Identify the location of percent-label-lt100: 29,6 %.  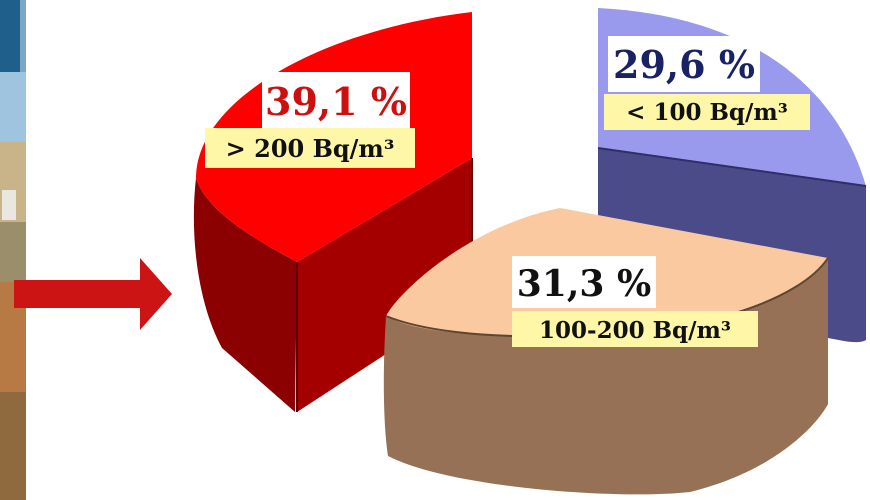
(684, 64).